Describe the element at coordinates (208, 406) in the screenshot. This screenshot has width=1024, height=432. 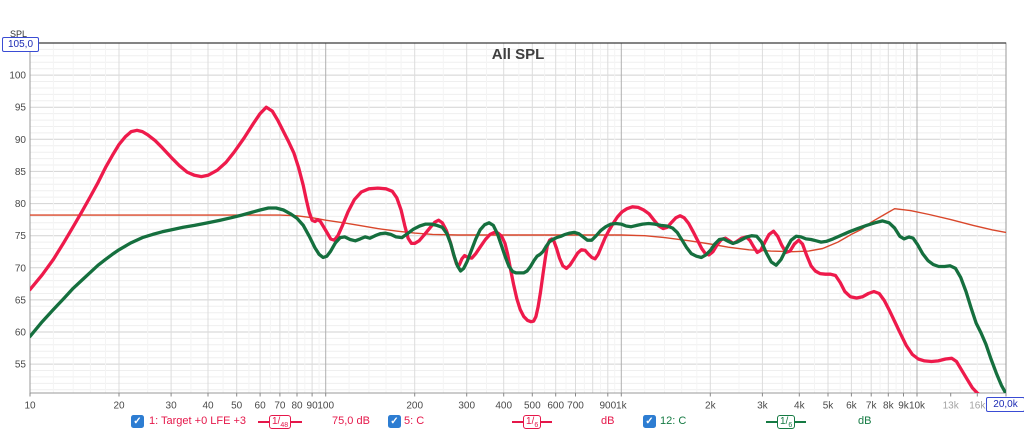
I see `x-tick-label: 40` at that location.